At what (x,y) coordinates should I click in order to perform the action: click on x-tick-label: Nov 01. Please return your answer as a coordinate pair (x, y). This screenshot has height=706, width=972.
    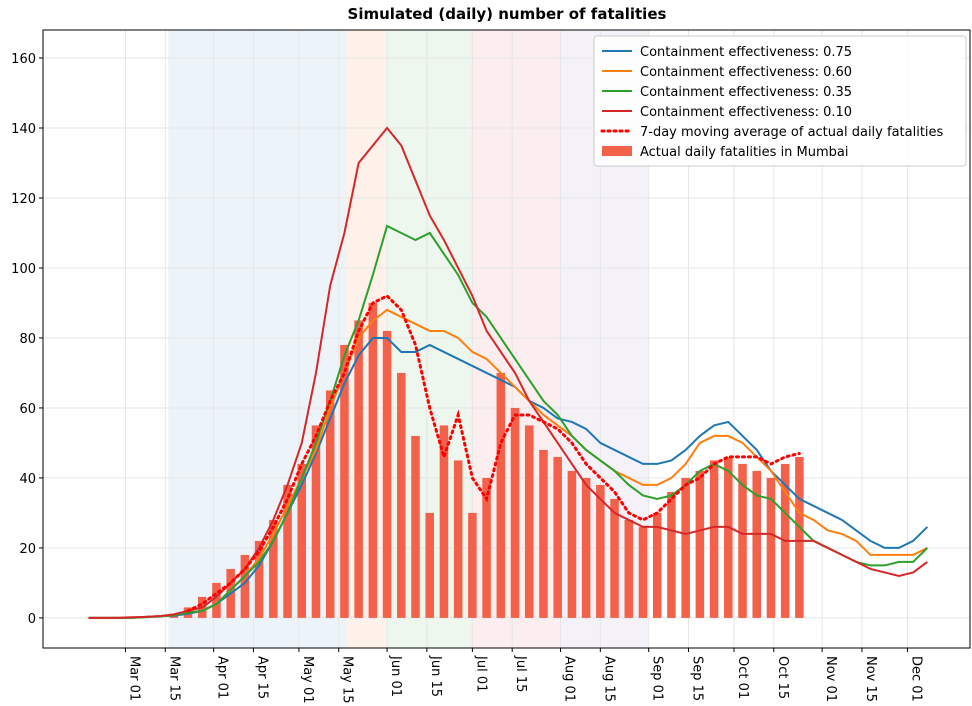
    Looking at the image, I should click on (830, 679).